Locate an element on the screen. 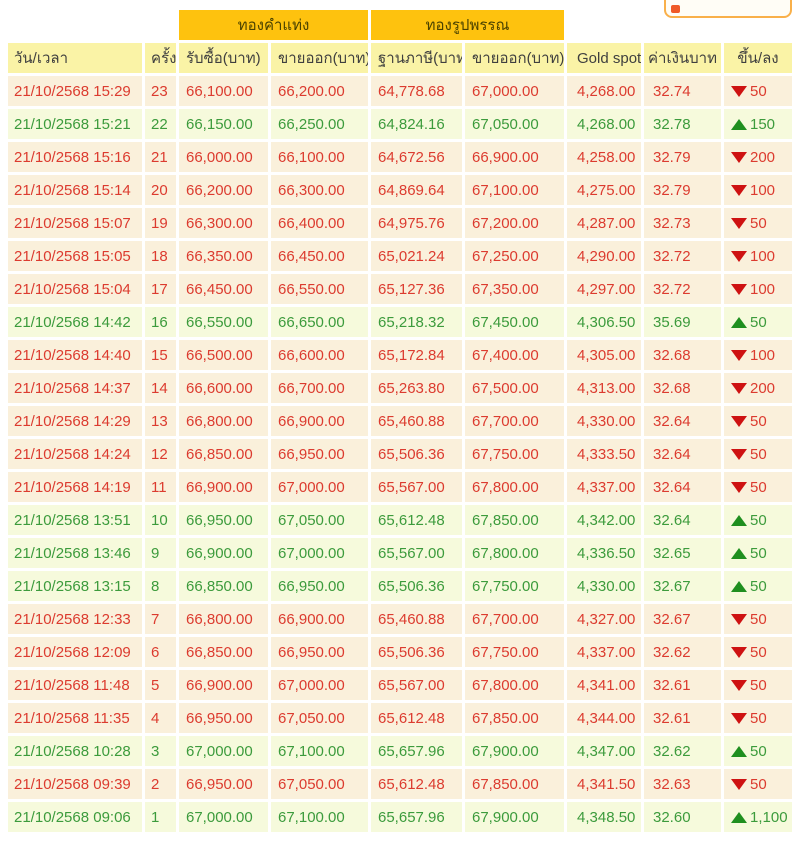 The height and width of the screenshot is (849, 800). cell-change: 100 is located at coordinates (758, 289).